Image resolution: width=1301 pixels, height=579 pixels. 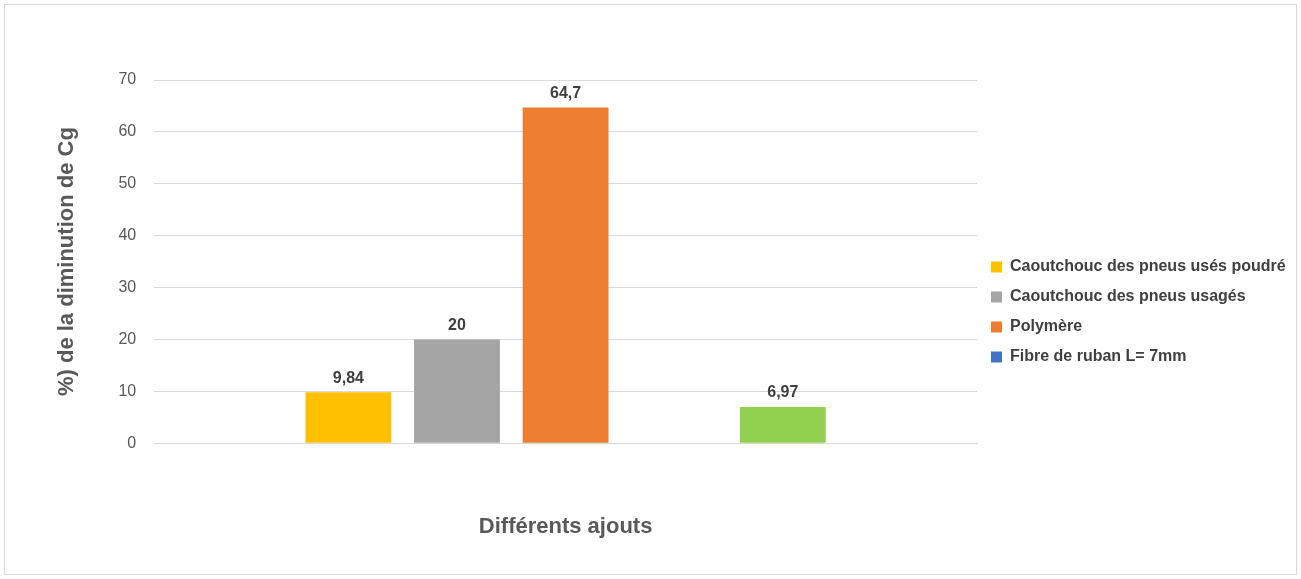 What do you see at coordinates (66, 262) in the screenshot?
I see `y-axis-title: %) de la diminution de Cg` at bounding box center [66, 262].